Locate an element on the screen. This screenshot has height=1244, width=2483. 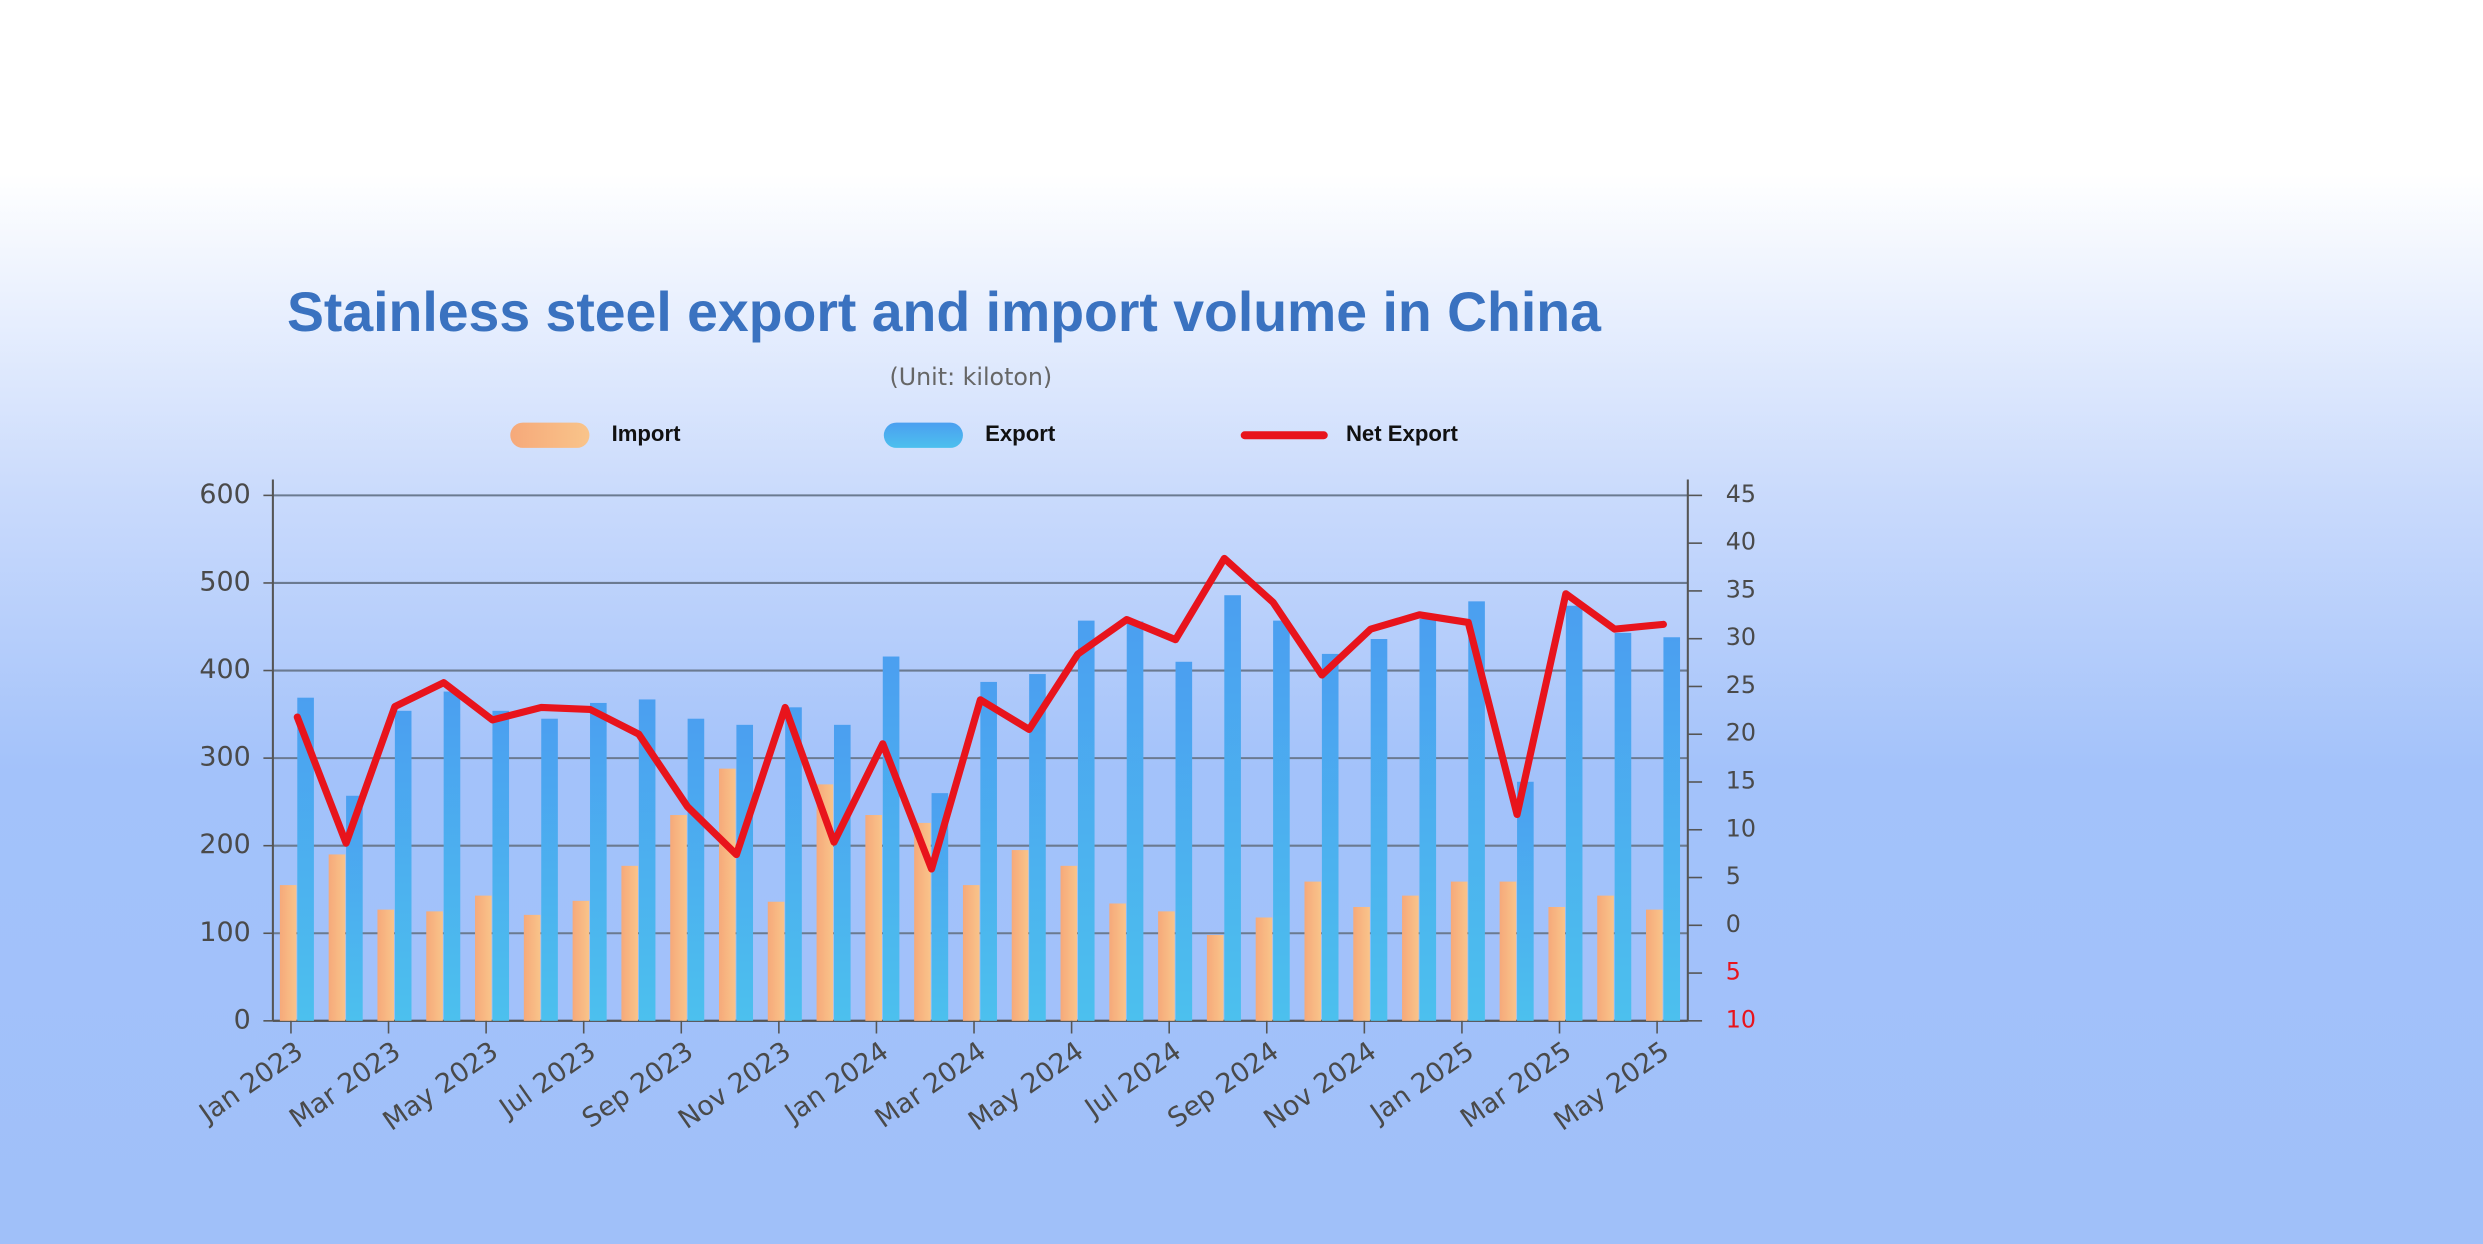
y2-tick-label: 25 is located at coordinates (1741, 685).